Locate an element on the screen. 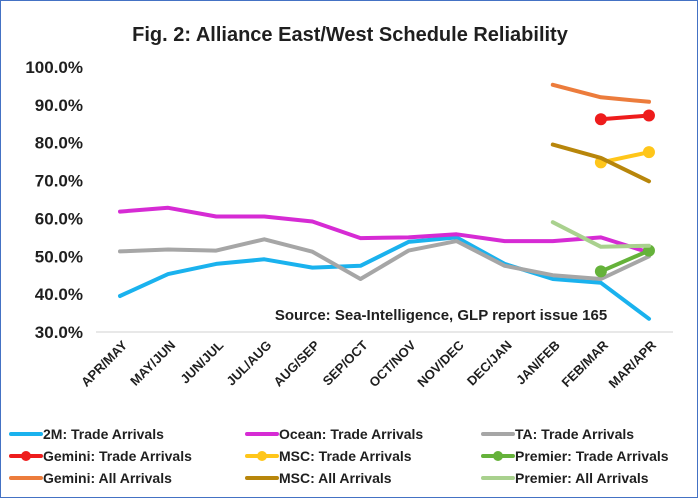 Image resolution: width=700 pixels, height=500 pixels. legend-item: Gemini: Trade Arrivals is located at coordinates (100, 456).